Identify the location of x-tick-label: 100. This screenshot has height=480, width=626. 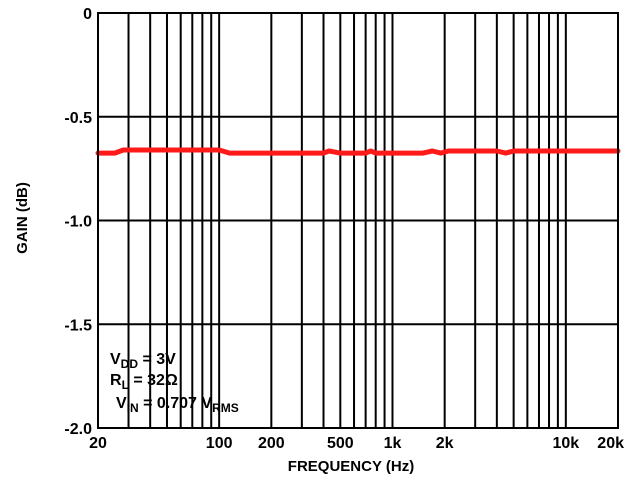
(219, 443).